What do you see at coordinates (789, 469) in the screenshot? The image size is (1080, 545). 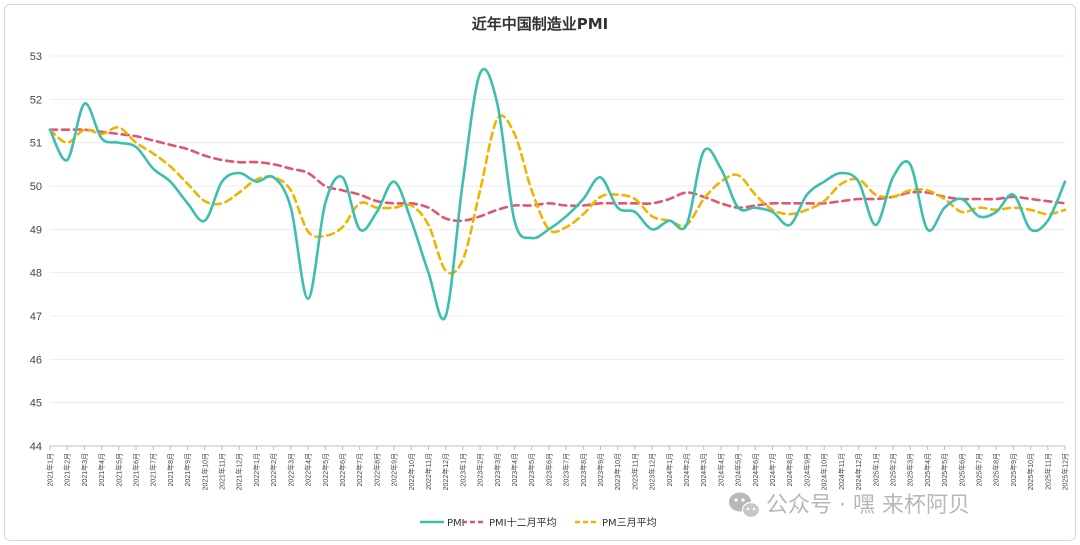 I see `x-tick-label: 2024年8月` at bounding box center [789, 469].